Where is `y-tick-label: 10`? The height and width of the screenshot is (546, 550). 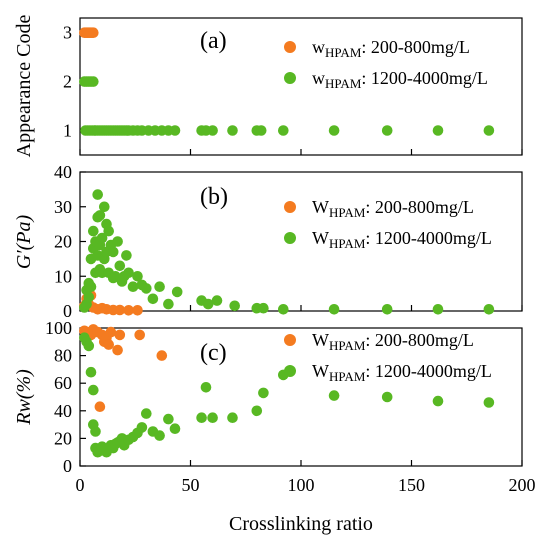
y-tick-label: 10 is located at coordinates (63, 276).